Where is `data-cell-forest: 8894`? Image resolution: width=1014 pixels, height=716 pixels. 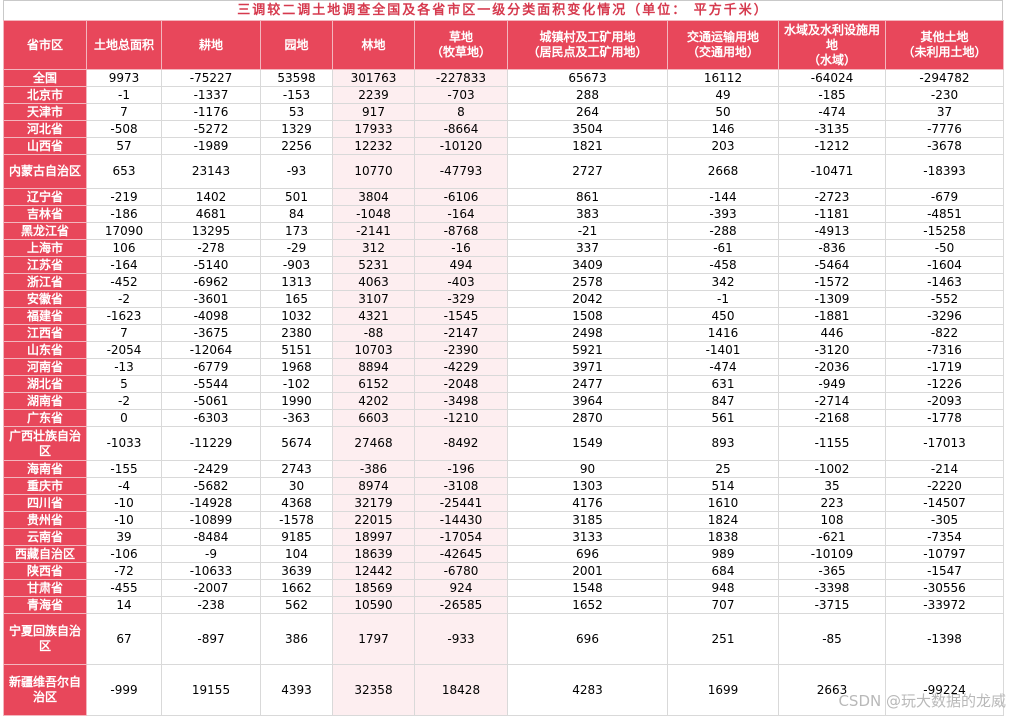 data-cell-forest: 8894 is located at coordinates (373, 367).